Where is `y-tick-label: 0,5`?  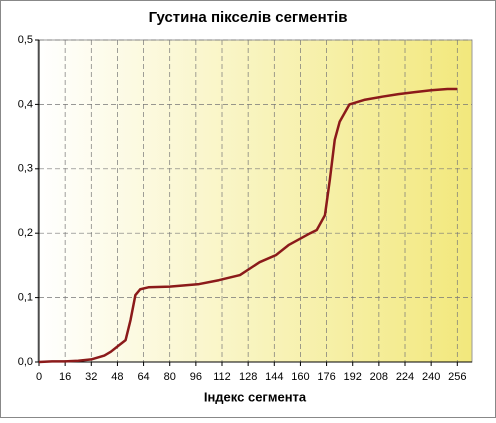 y-tick-label: 0,5 is located at coordinates (25, 40).